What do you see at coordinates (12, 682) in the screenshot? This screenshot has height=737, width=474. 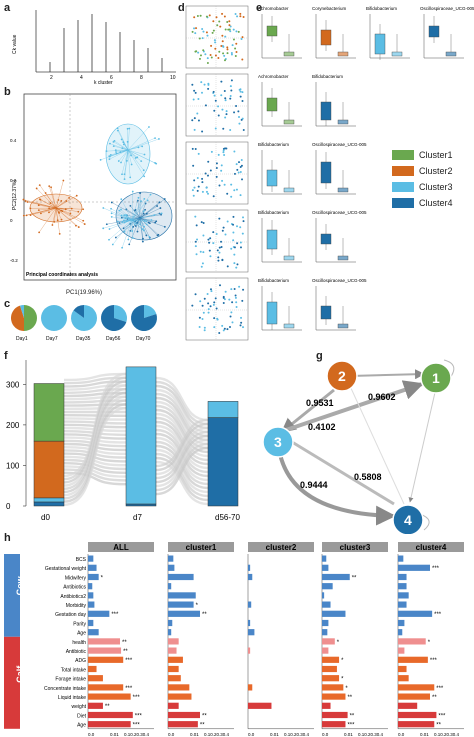 I see `group-bar-calf` at bounding box center [12, 682].